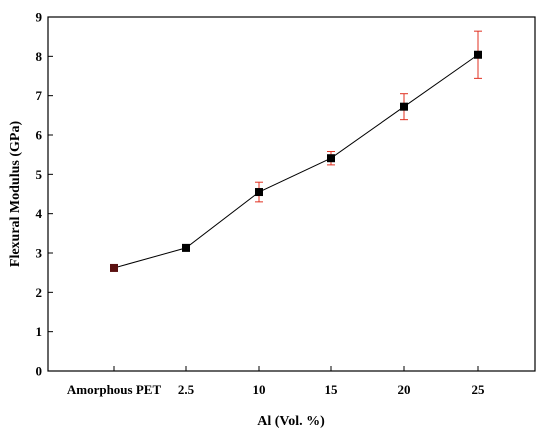 The height and width of the screenshot is (435, 550). I want to click on y-tick-label: 5, so click(39, 174).